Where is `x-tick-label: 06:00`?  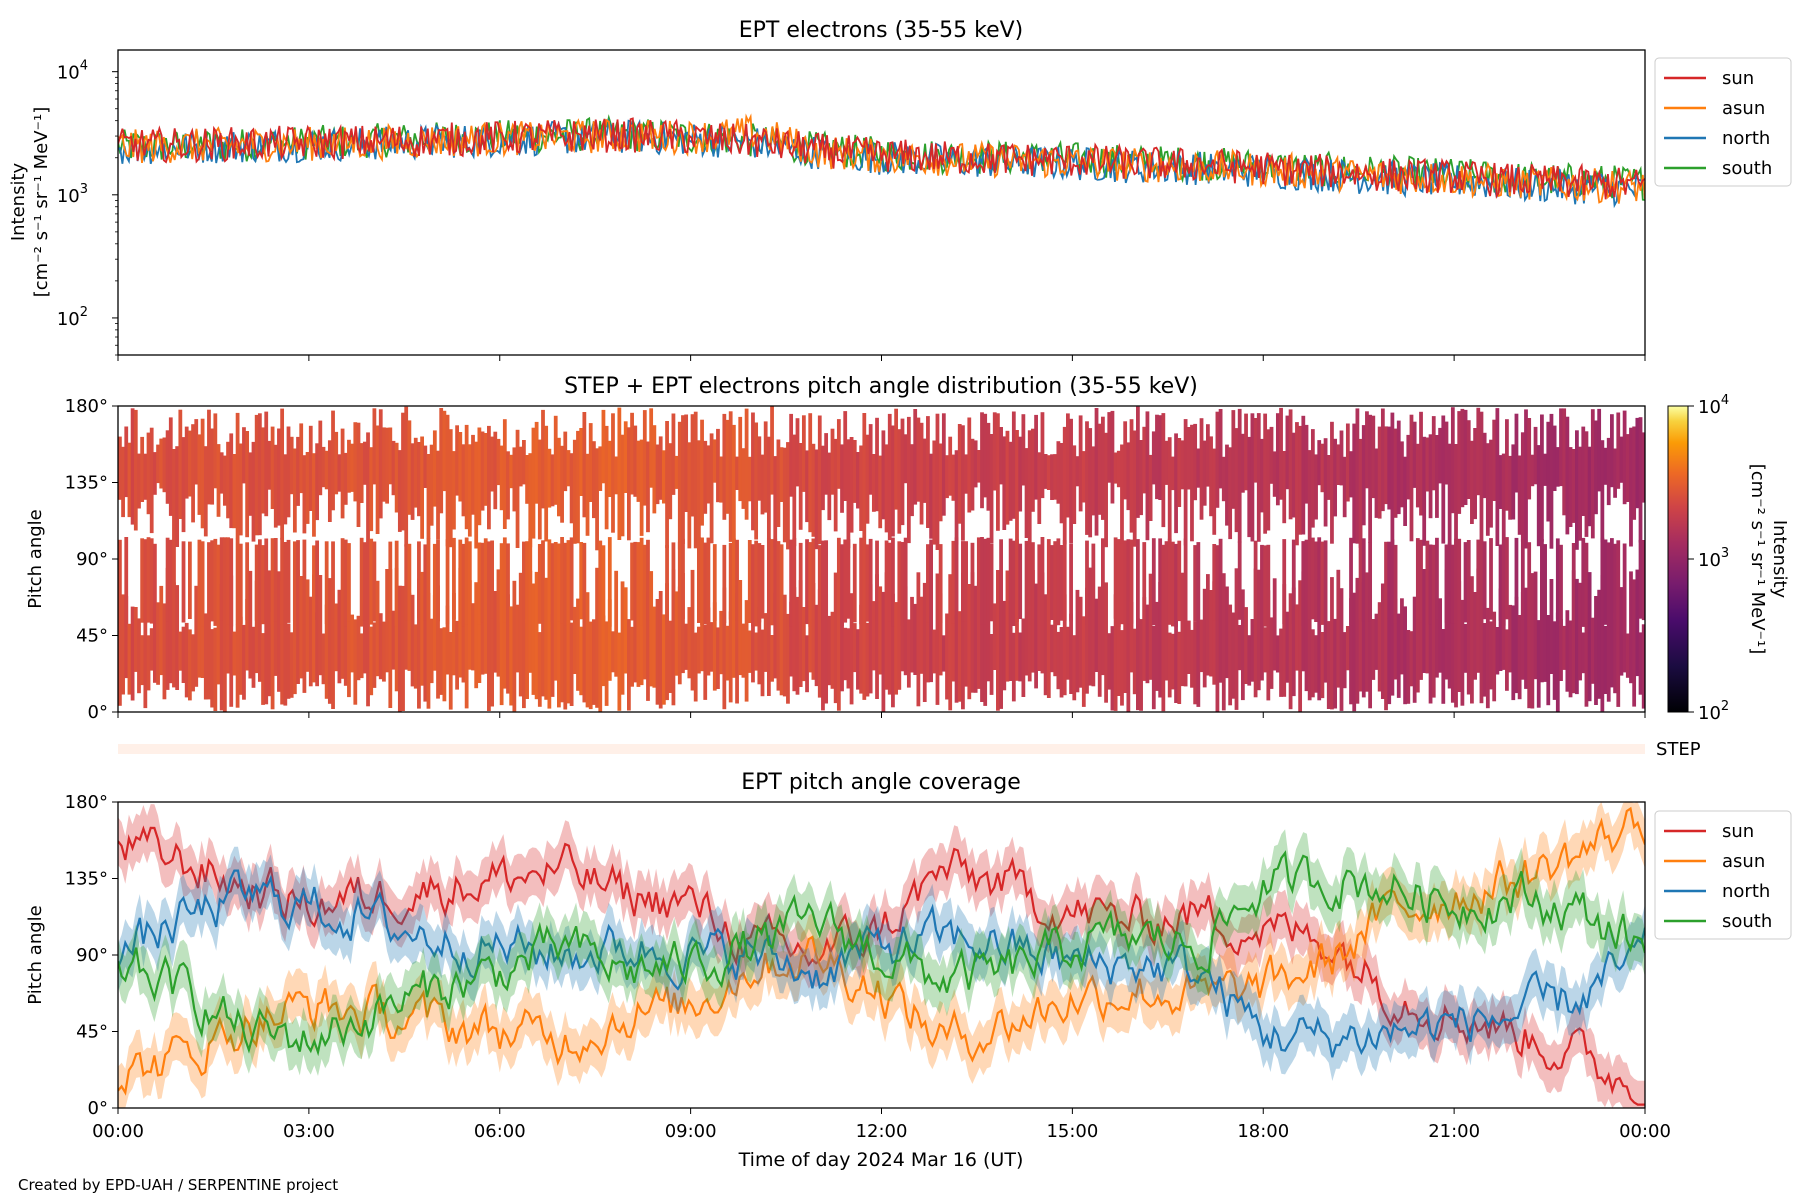 x-tick-label: 06:00 is located at coordinates (500, 1131).